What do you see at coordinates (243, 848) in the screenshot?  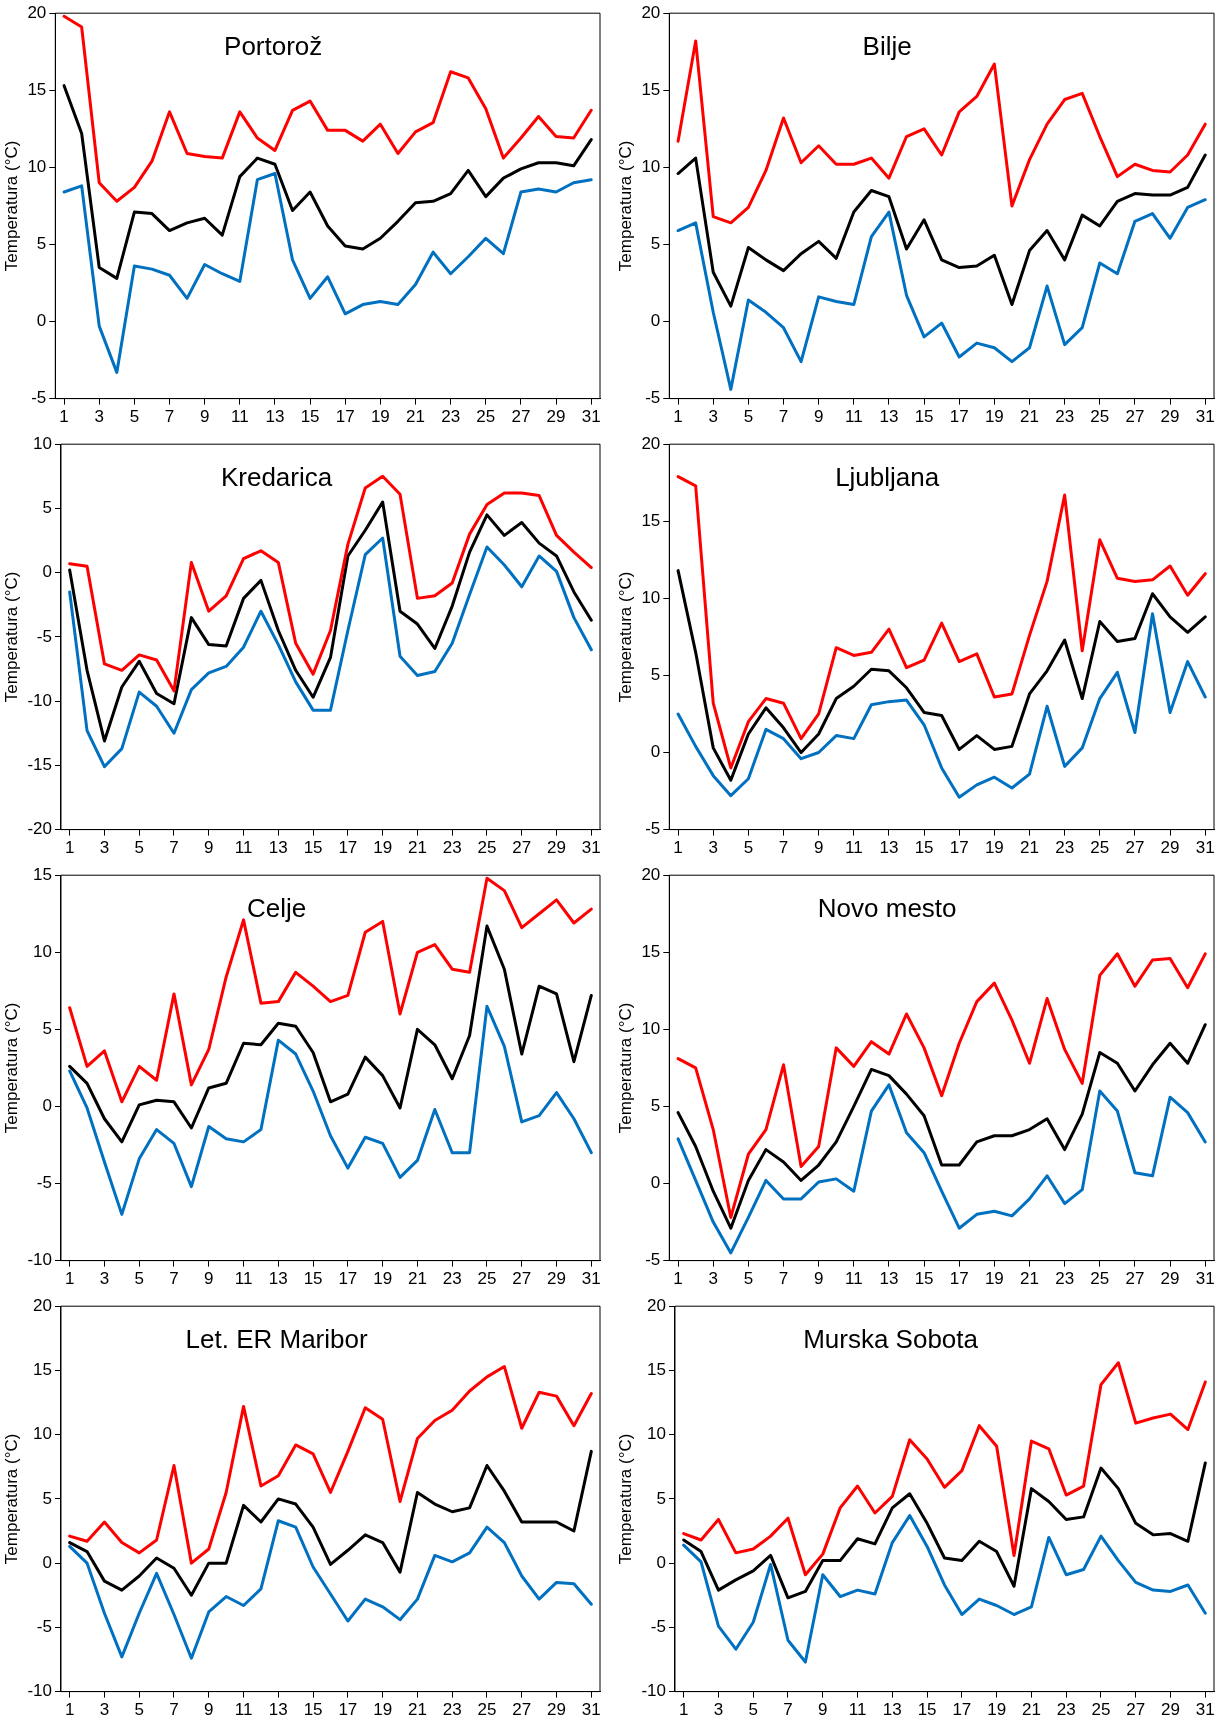 I see `x-tick-label: 11` at bounding box center [243, 848].